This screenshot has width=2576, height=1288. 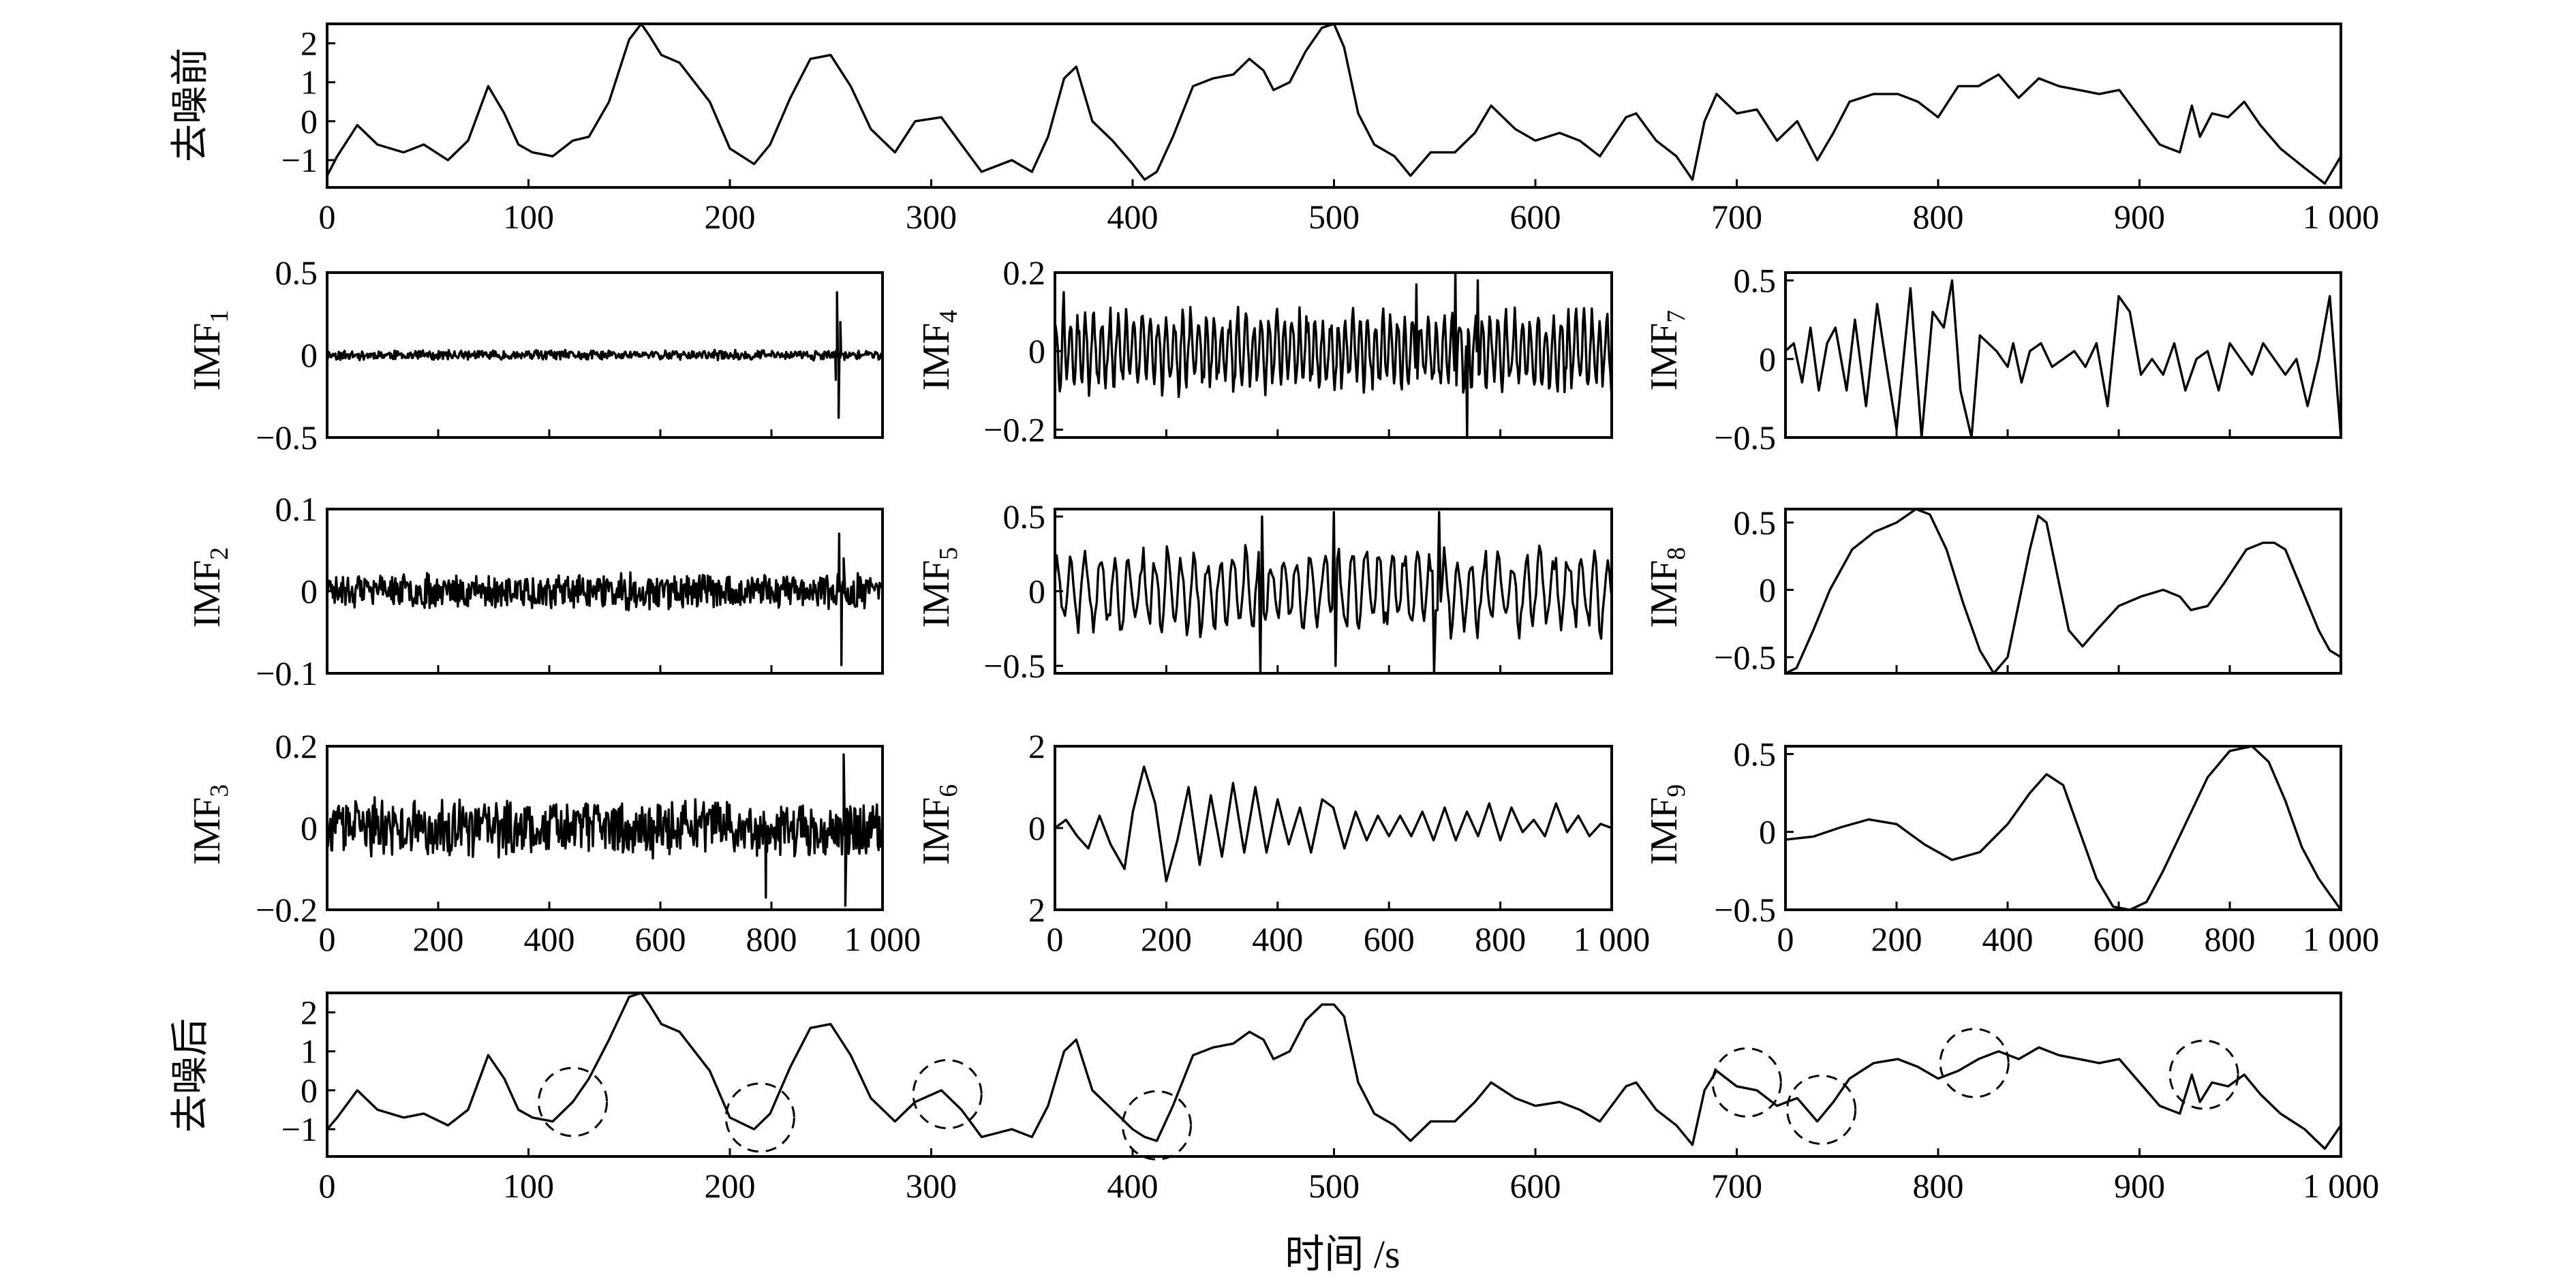 What do you see at coordinates (1333, 824) in the screenshot?
I see `series-line-imf6` at bounding box center [1333, 824].